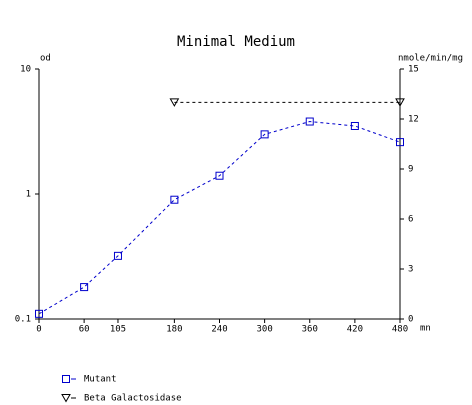  I want to click on x-tick-label: 180, so click(174, 330).